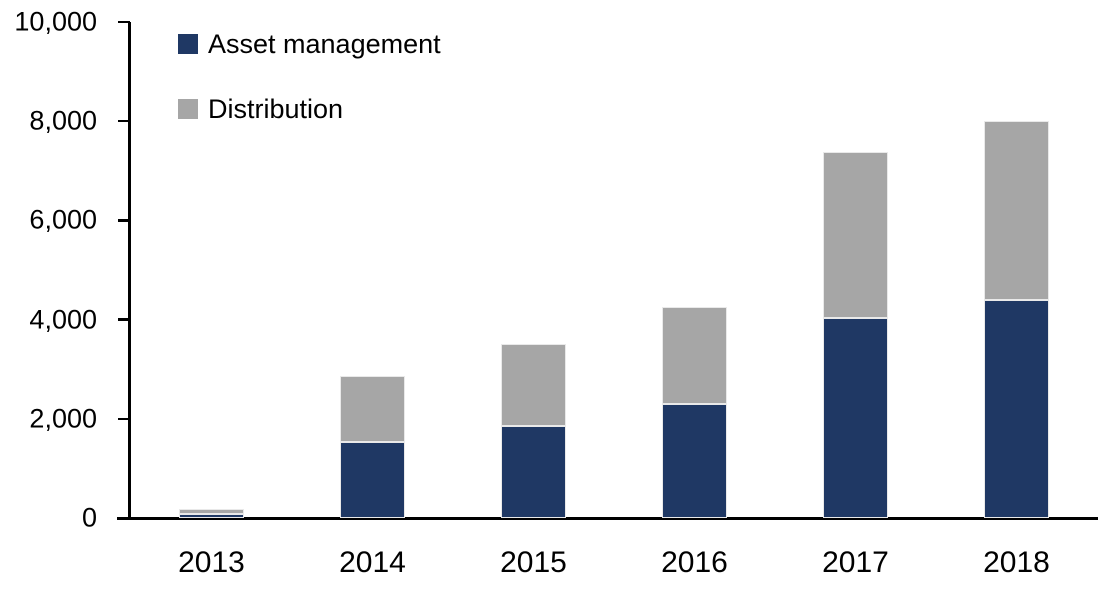 This screenshot has height=594, width=1102. I want to click on y-tick-label: 0, so click(89, 517).